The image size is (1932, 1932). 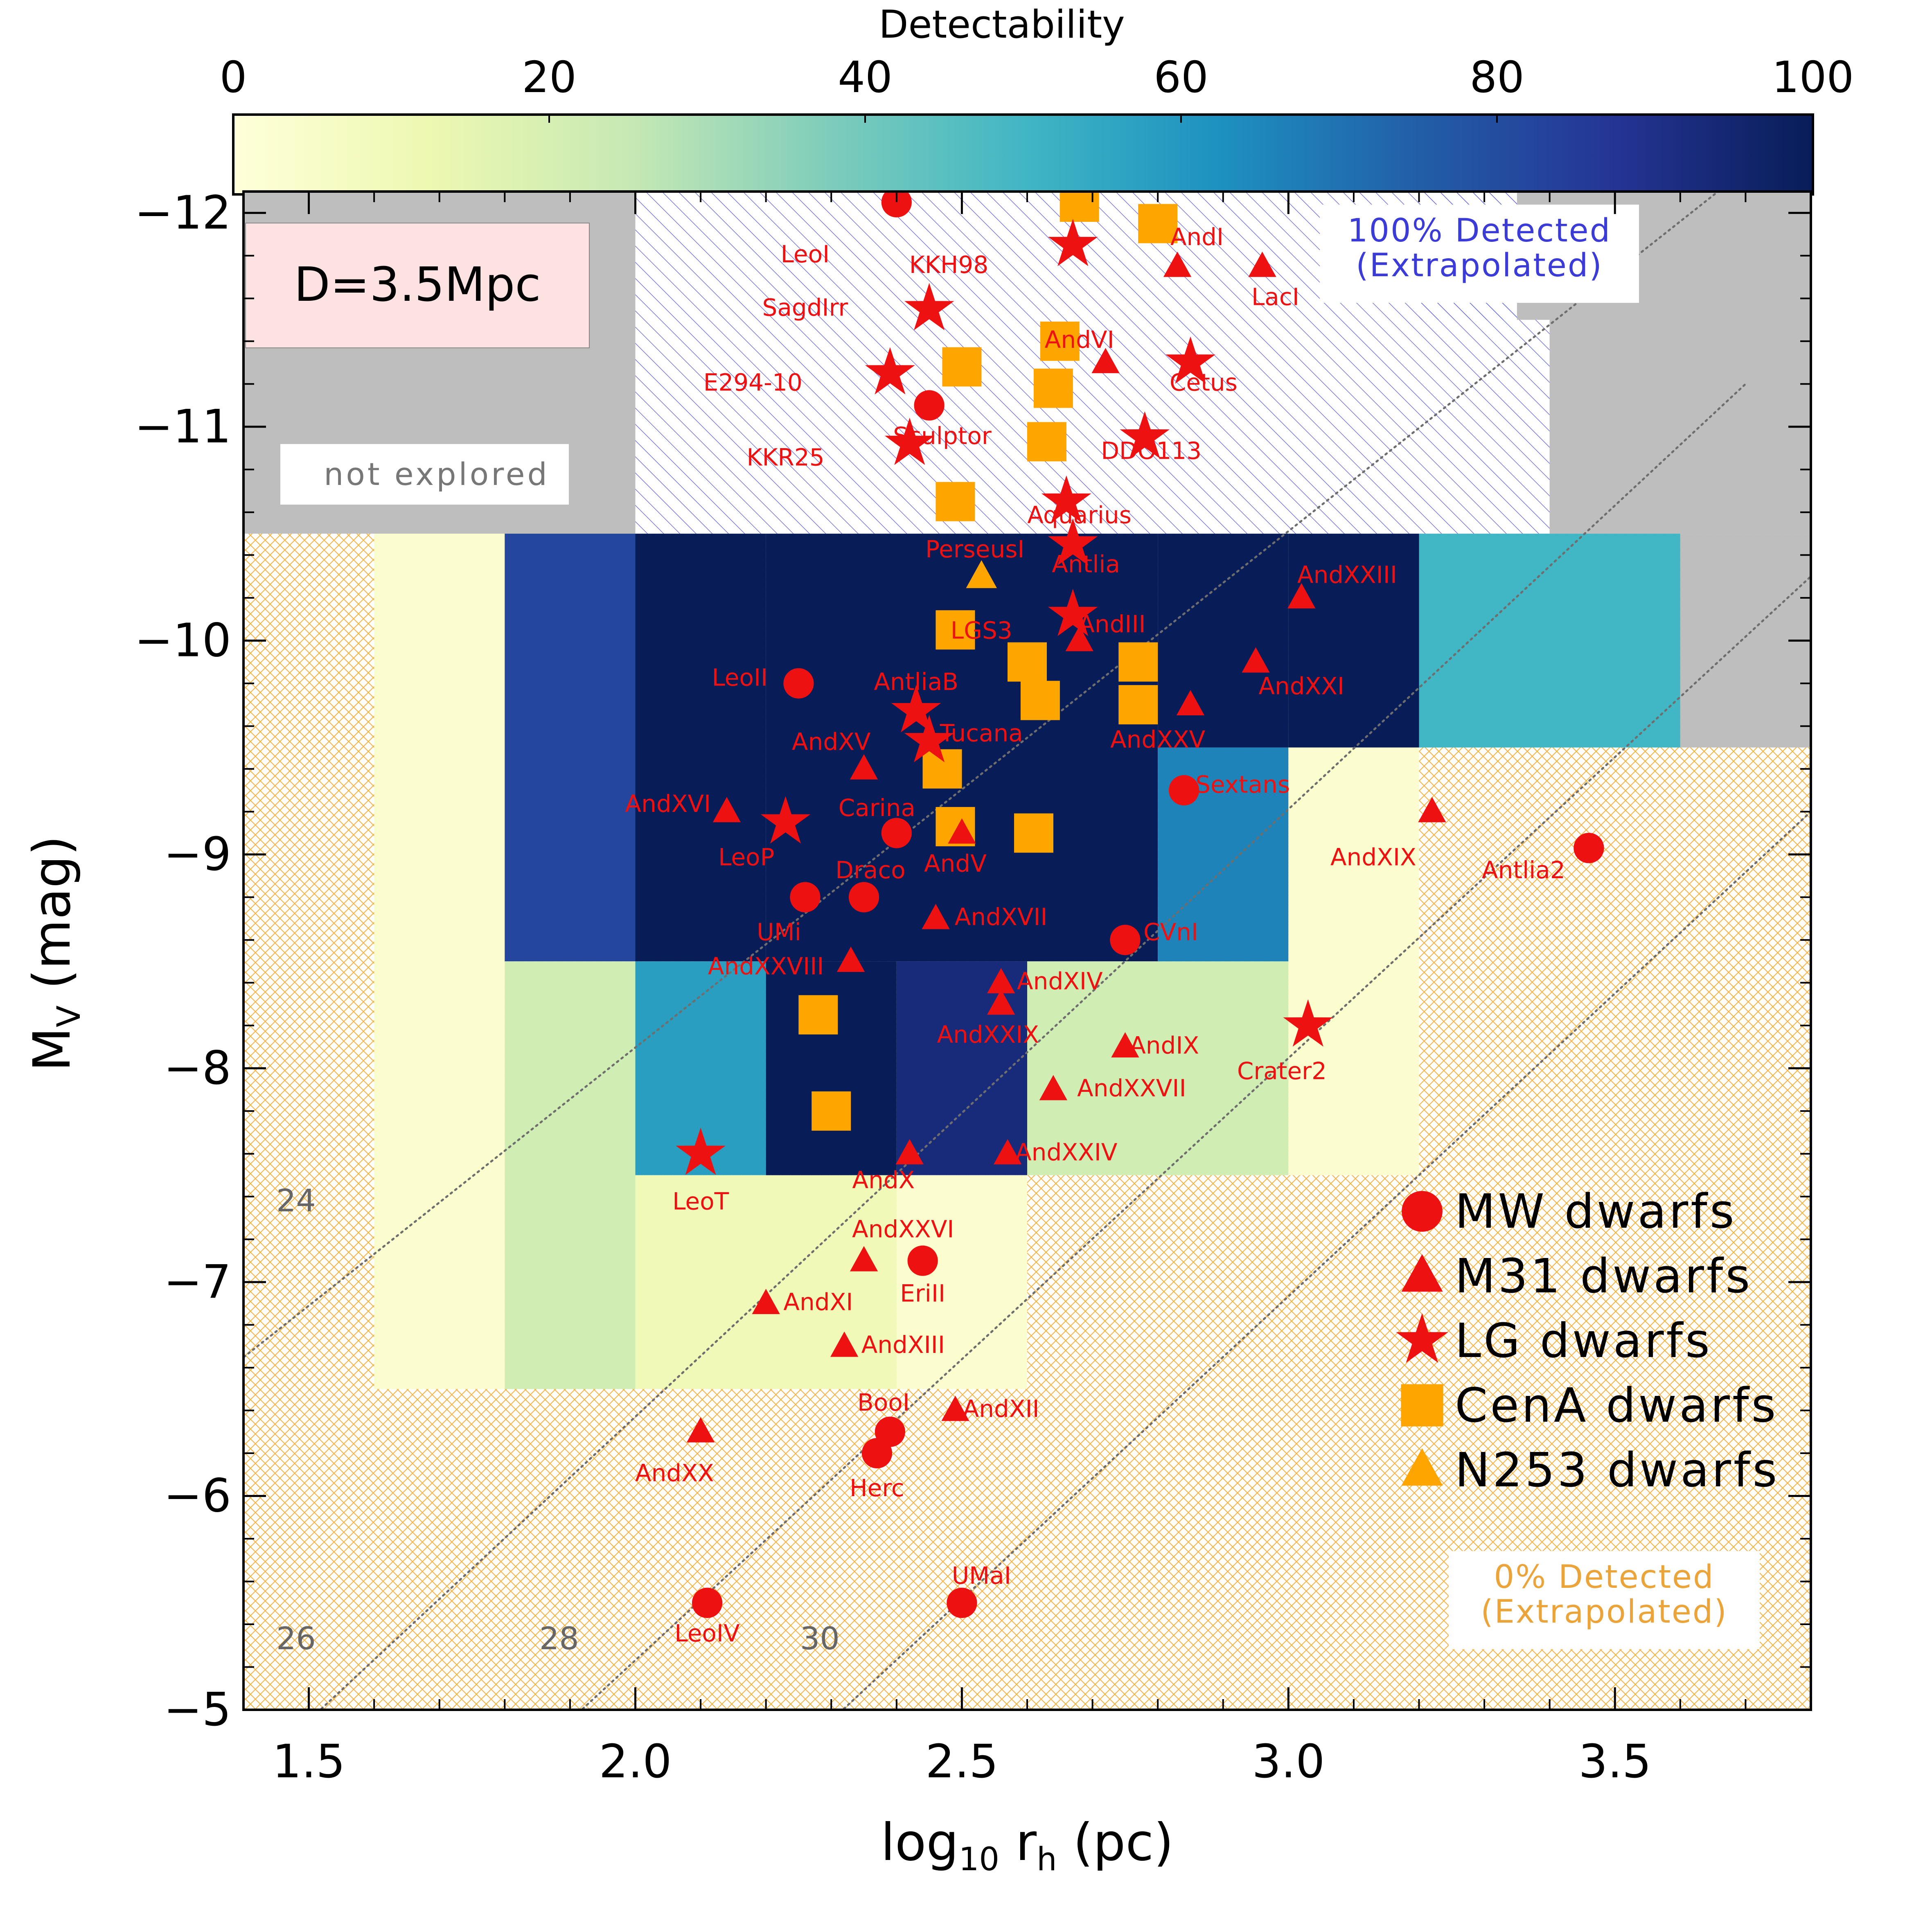 I want to click on detected-0-line2: (Extrapolated), so click(x=1605, y=1612).